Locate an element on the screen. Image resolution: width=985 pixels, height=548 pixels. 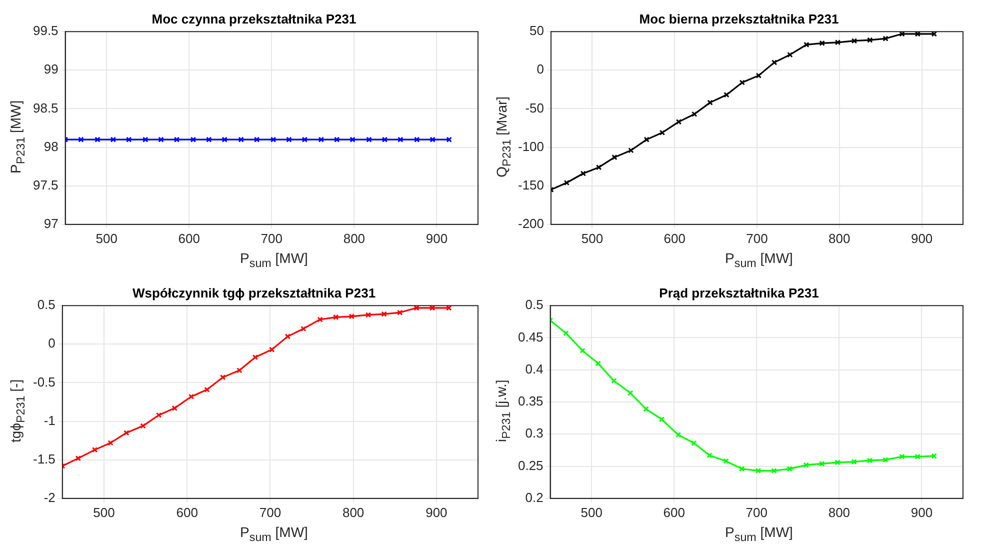
y-tick-label: -100 is located at coordinates (531, 146).